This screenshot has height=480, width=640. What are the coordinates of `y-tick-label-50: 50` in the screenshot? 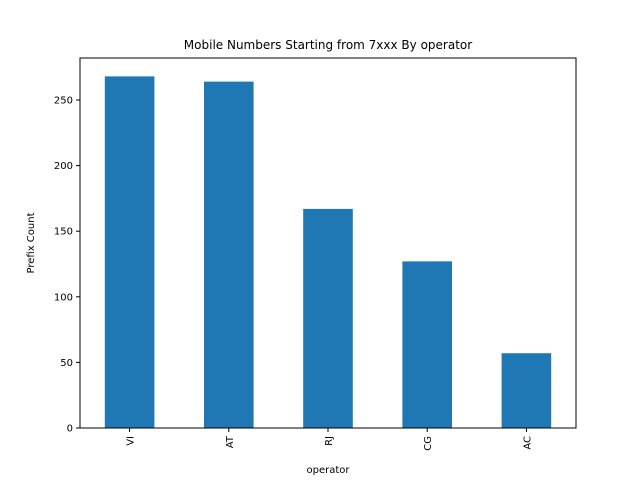 It's located at (66, 363).